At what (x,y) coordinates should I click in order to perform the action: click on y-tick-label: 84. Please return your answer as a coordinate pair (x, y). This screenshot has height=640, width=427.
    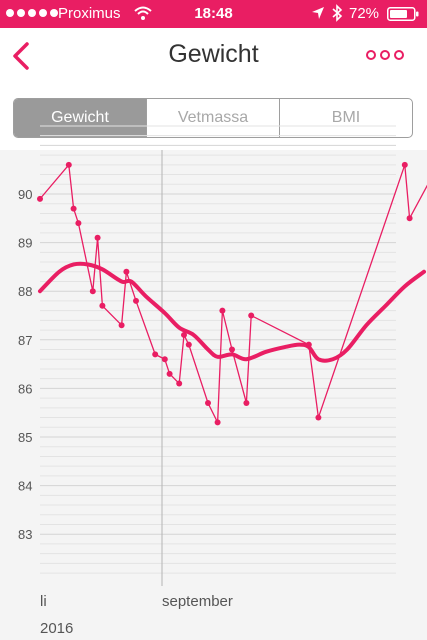
    Looking at the image, I should click on (25, 486).